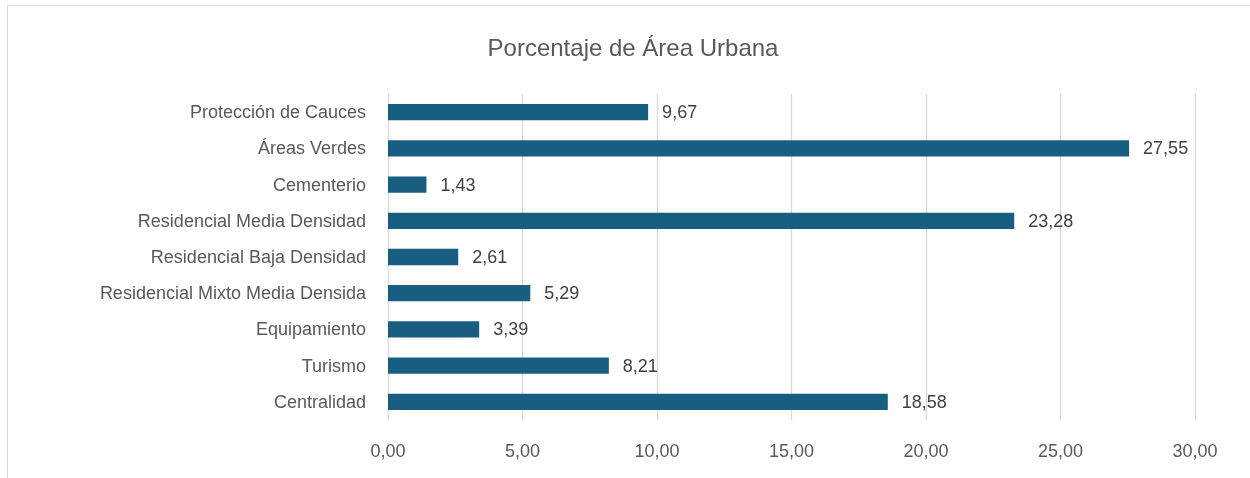 This screenshot has height=478, width=1250. I want to click on data-label: 2,61, so click(490, 257).